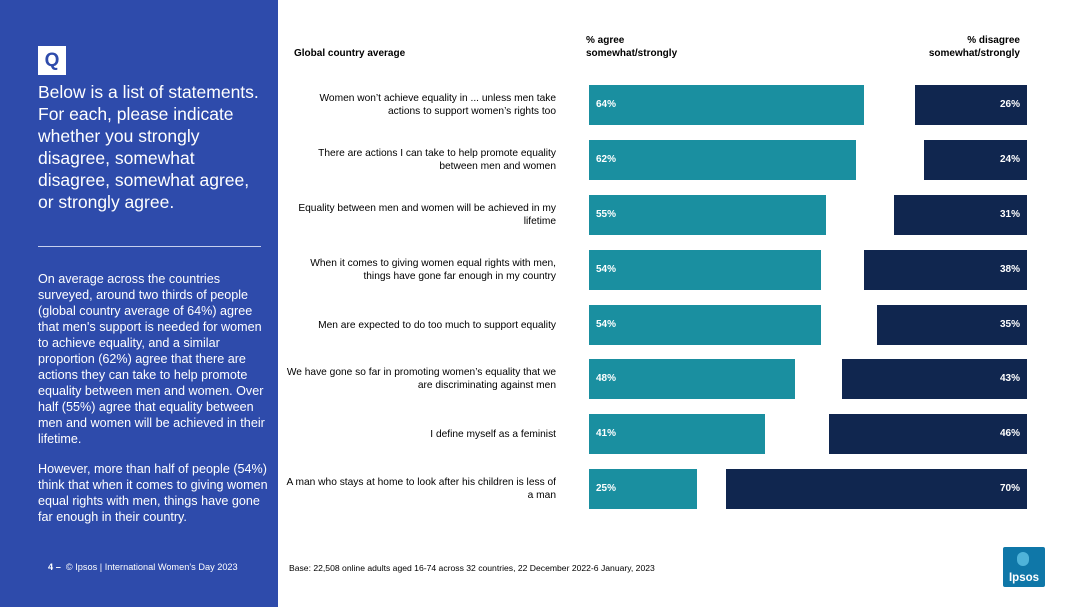  I want to click on disagree-bar: 70%, so click(876, 489).